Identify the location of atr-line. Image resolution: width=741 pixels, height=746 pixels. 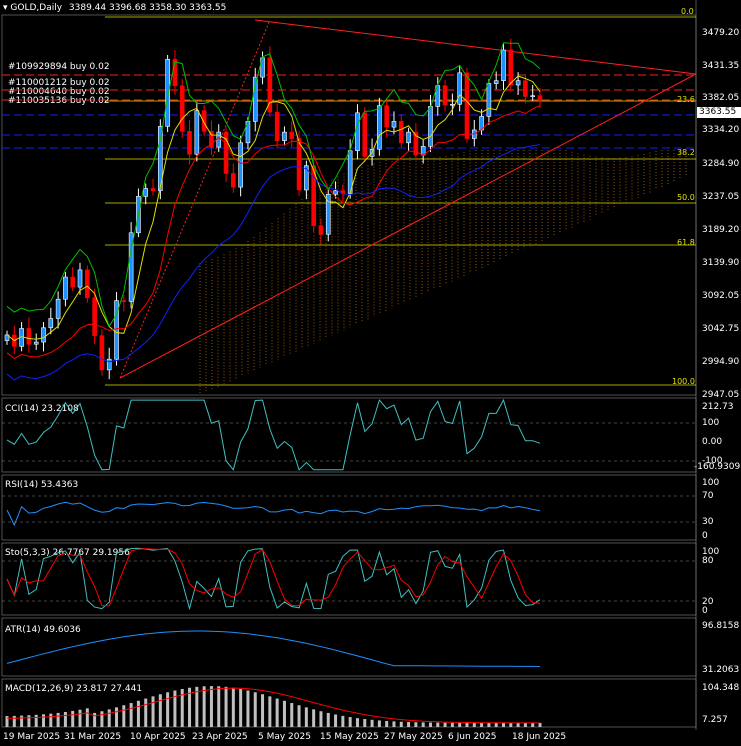
(273, 648).